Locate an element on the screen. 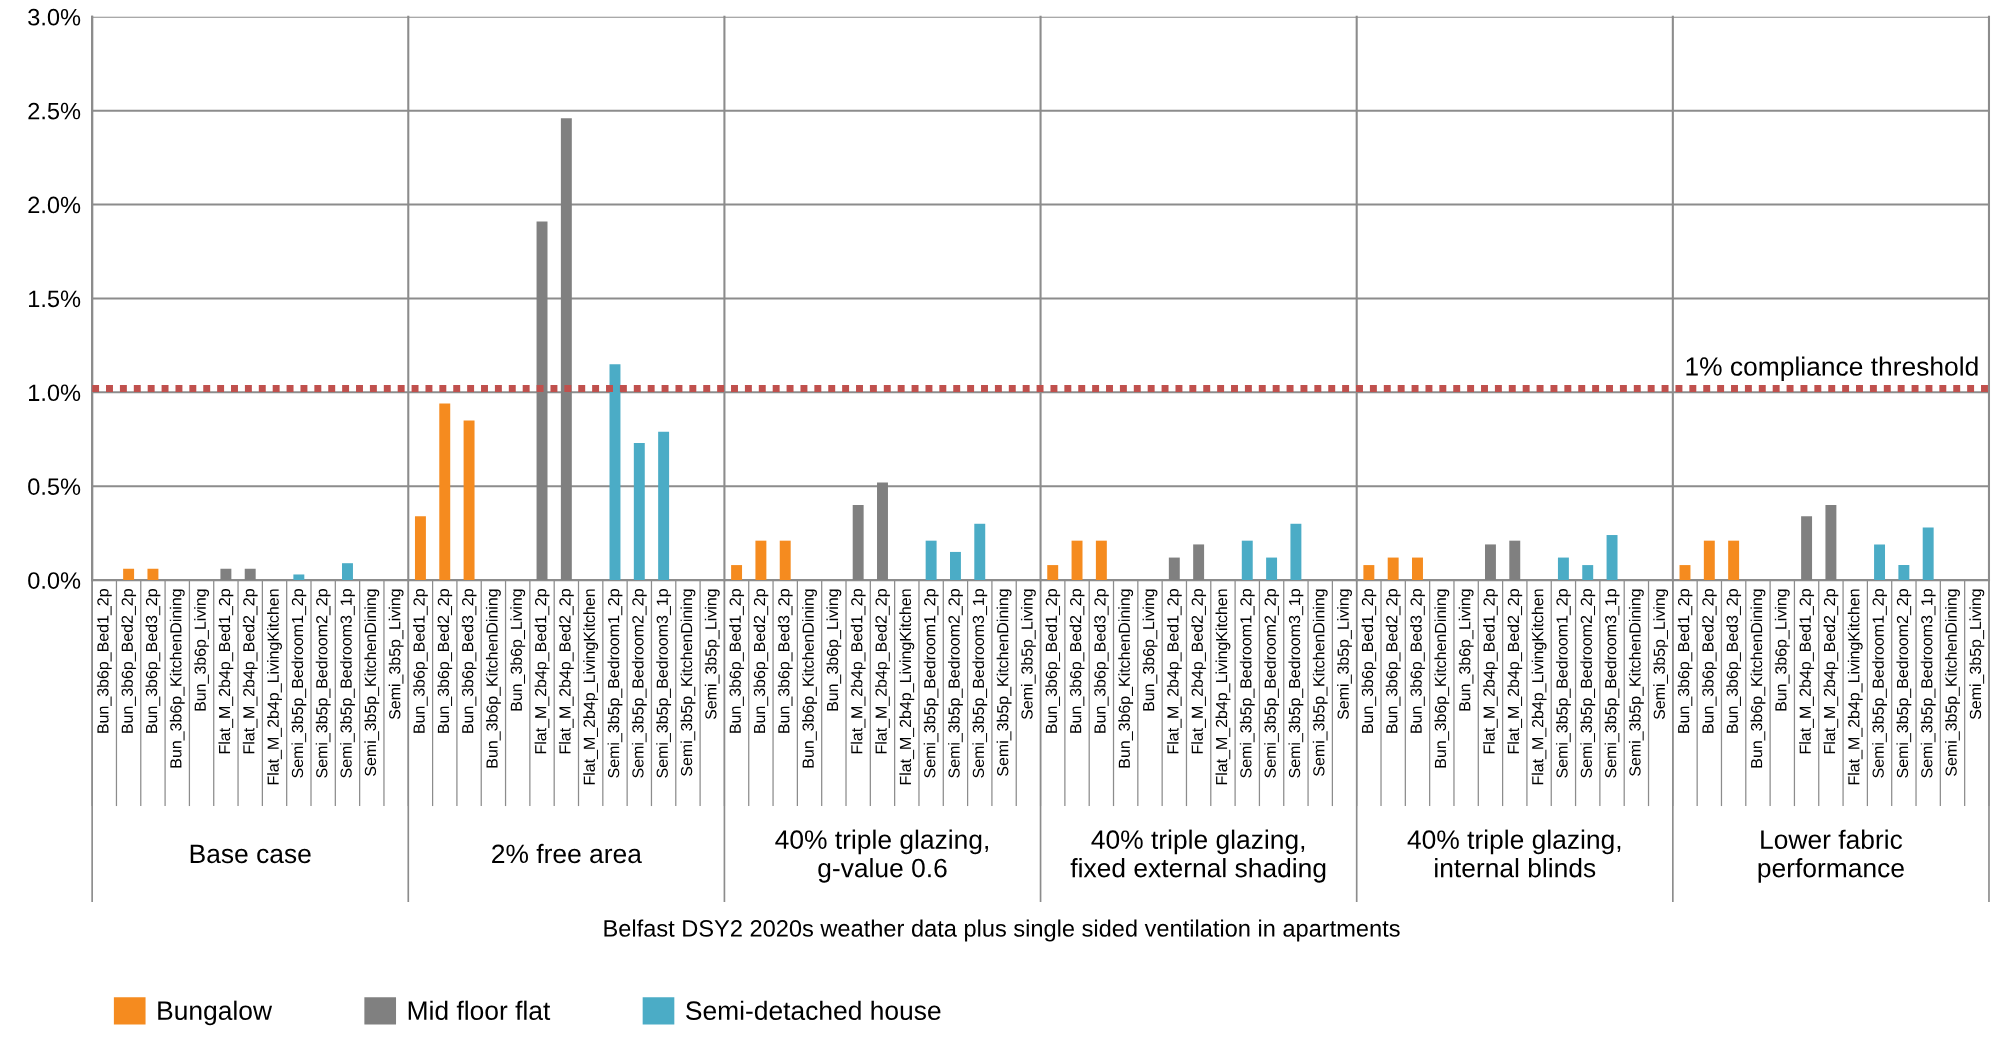  y-tick-label: 0.0% is located at coordinates (54, 580).